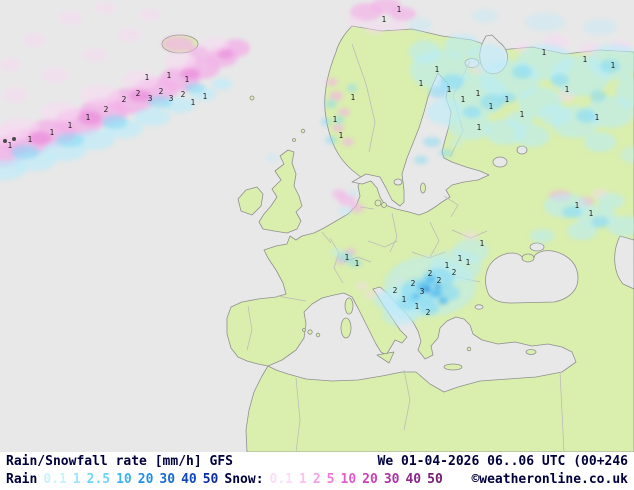 This screenshot has width=634, height=490. What do you see at coordinates (469, 349) in the screenshot?
I see `rhodes-island` at bounding box center [469, 349].